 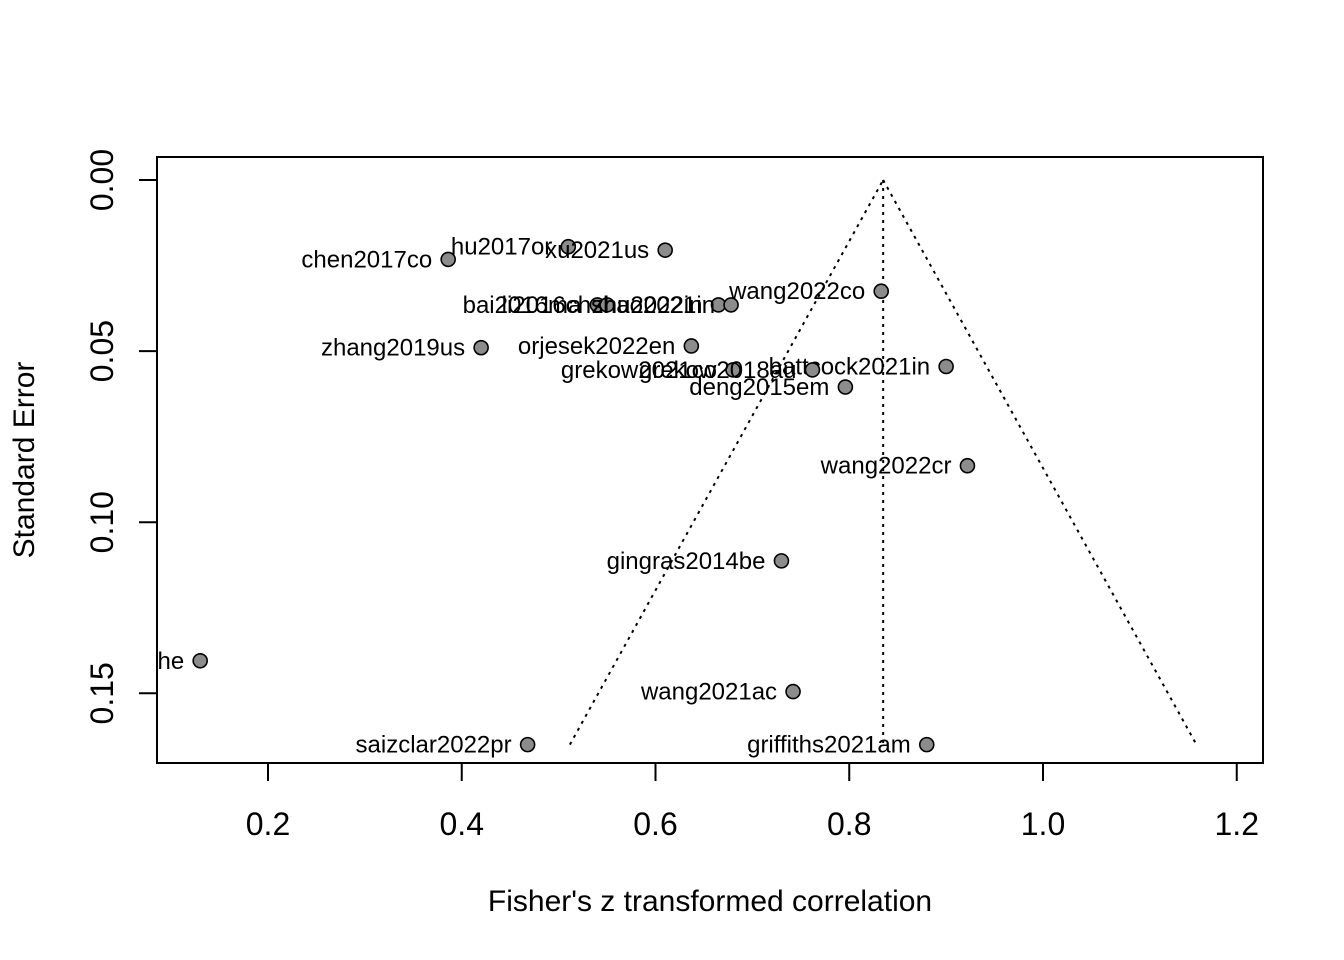 What do you see at coordinates (501, 247) in the screenshot?
I see `data-point-label: hu2017or` at bounding box center [501, 247].